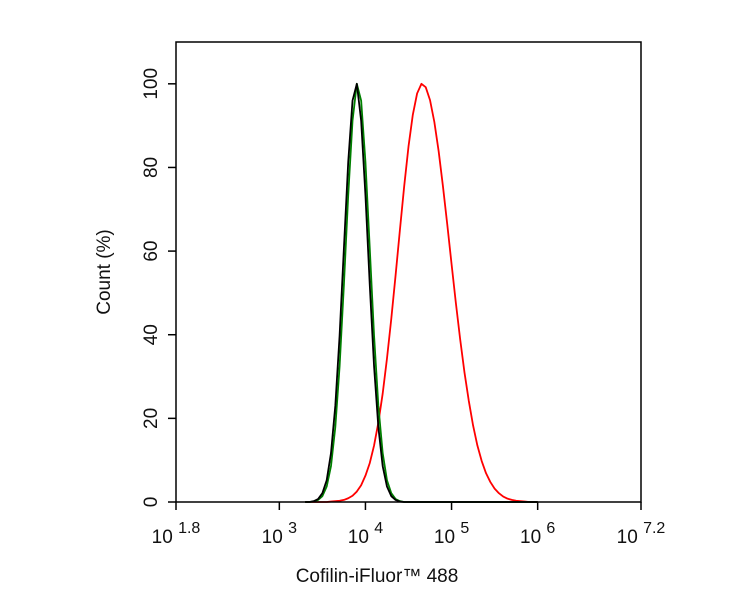  What do you see at coordinates (151, 418) in the screenshot?
I see `y-tick-label: 20` at bounding box center [151, 418].